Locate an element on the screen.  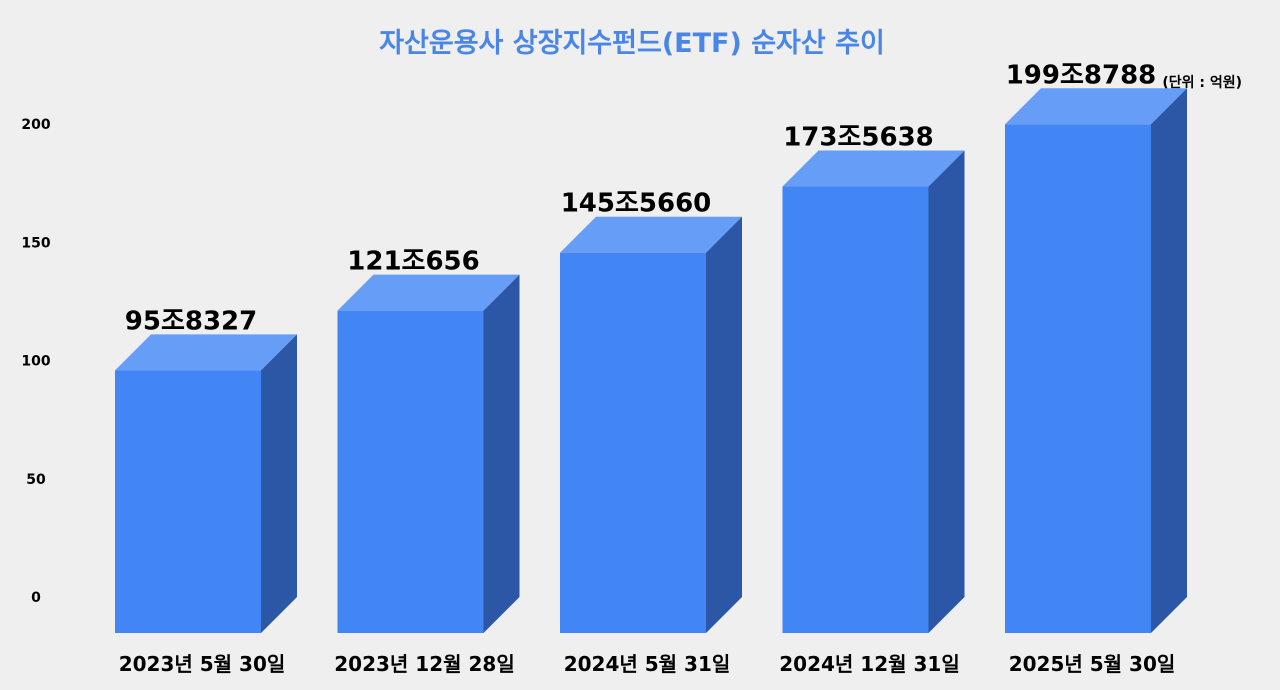
y-tick-label: 200 is located at coordinates (35, 125).